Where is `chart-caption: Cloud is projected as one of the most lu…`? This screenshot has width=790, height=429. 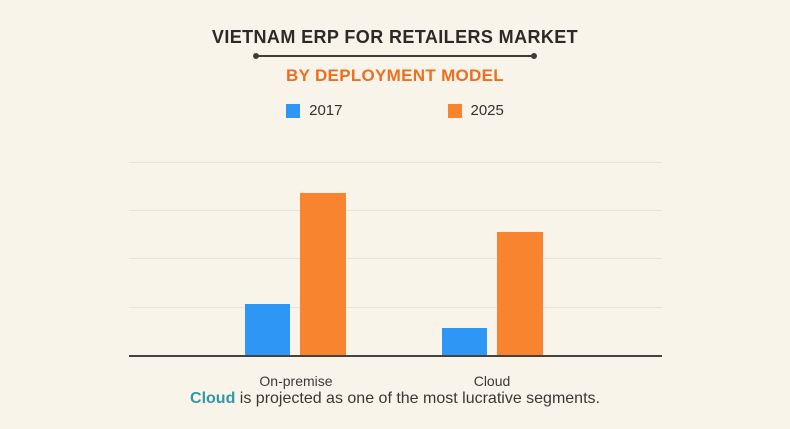 chart-caption: Cloud is projected as one of the most lu… is located at coordinates (395, 399).